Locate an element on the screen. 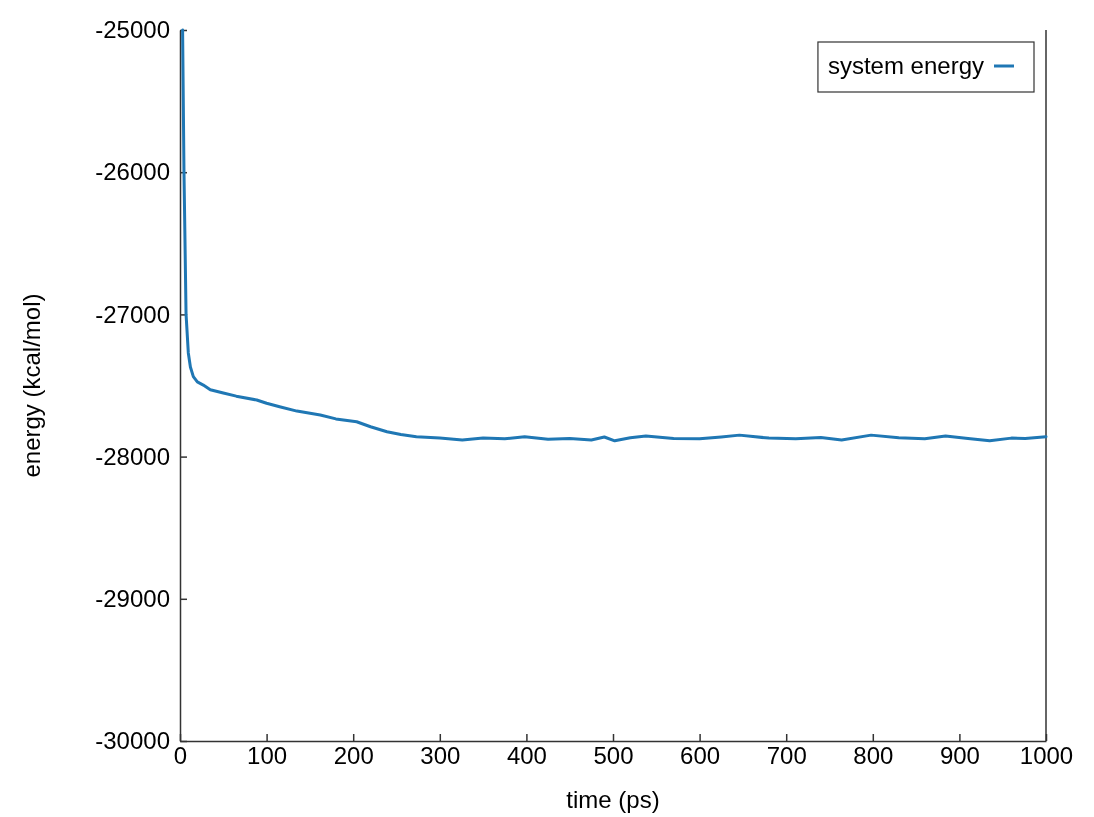 Image resolution: width=1094 pixels, height=817 pixels. x-tick-label: 900 is located at coordinates (959, 756).